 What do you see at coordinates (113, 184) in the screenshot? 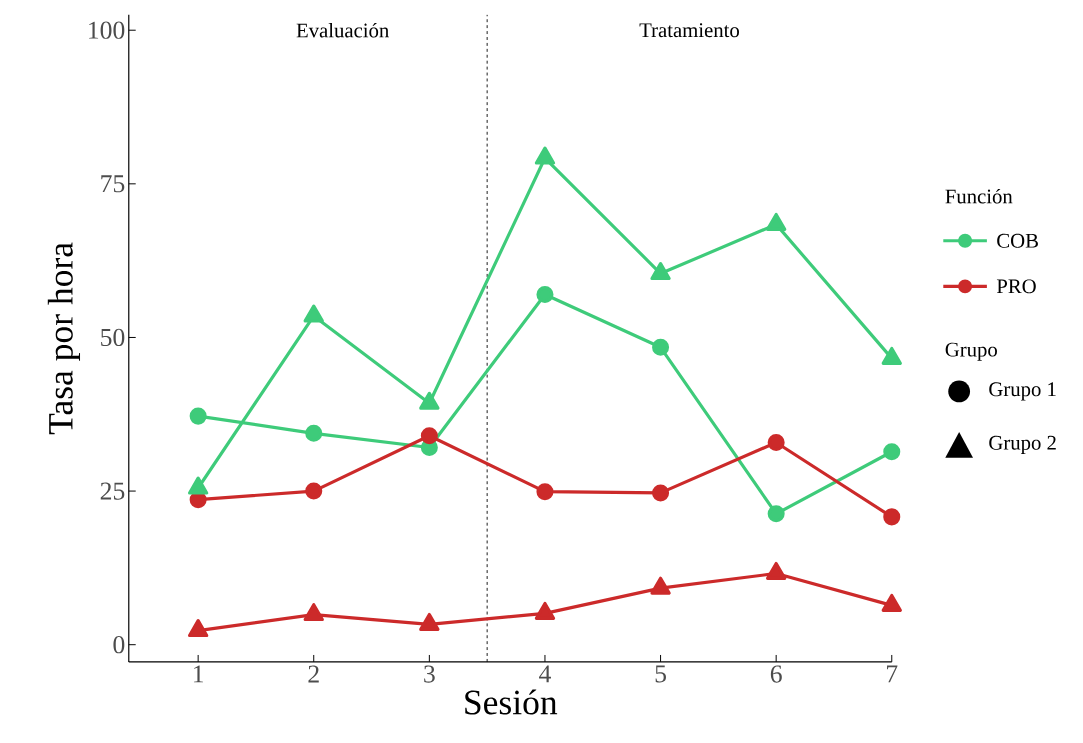
I see `y-tick-label: 75` at bounding box center [113, 184].